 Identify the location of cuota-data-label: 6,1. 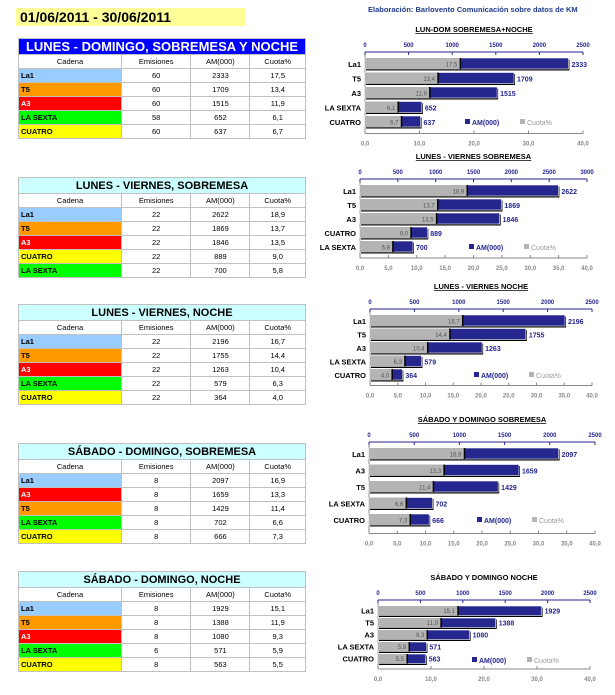
(391, 109).